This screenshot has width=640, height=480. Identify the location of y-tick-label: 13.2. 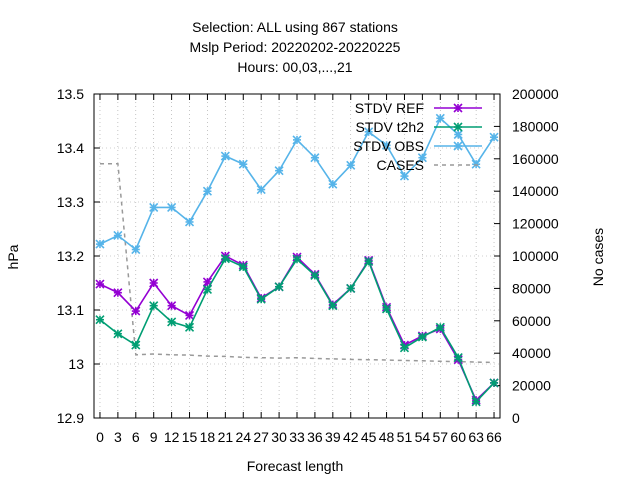
(70, 256).